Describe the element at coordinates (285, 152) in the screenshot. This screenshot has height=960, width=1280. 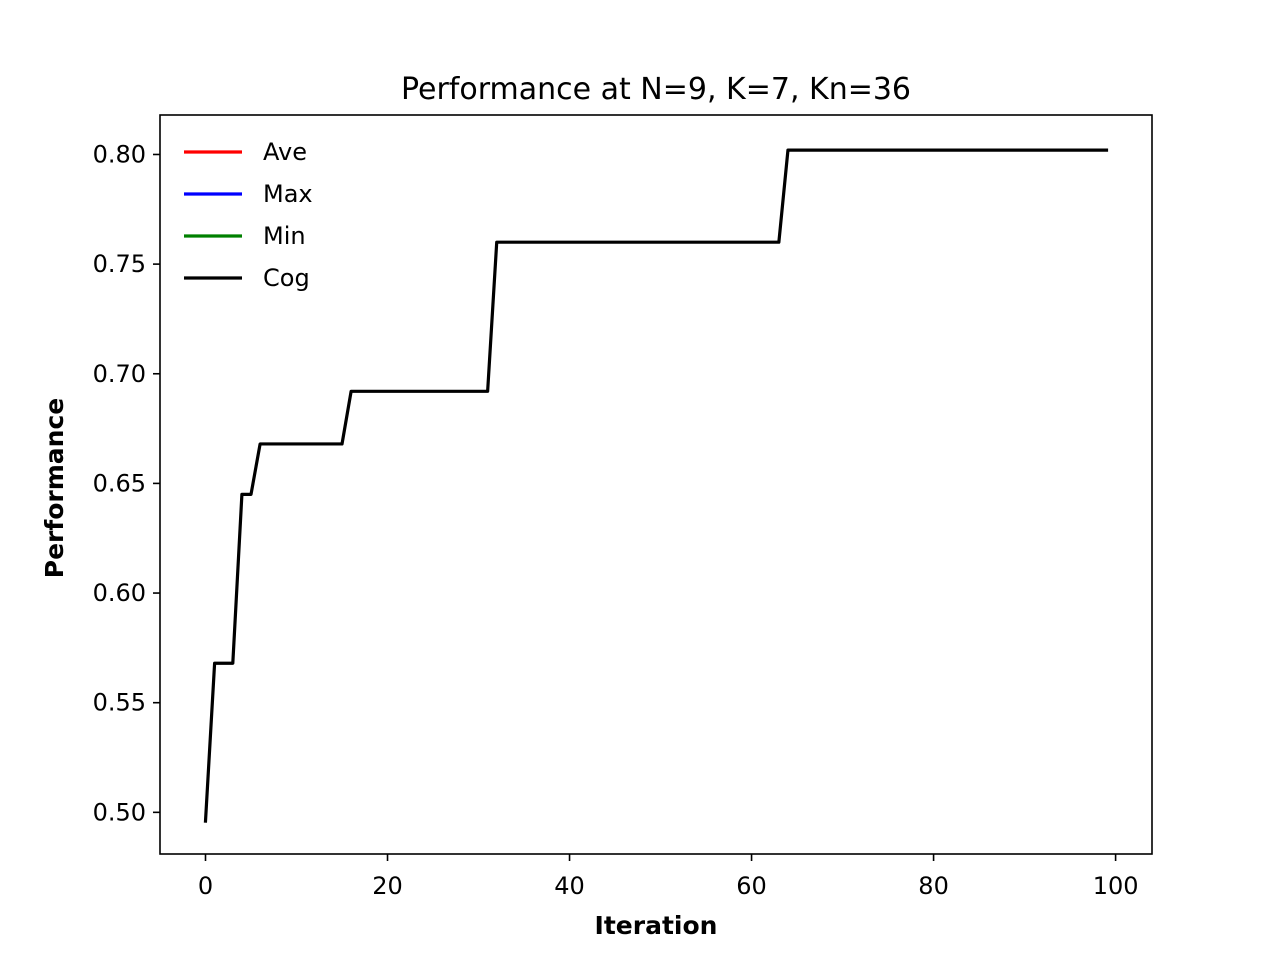
I see `legend-label-ave: Ave` at that location.